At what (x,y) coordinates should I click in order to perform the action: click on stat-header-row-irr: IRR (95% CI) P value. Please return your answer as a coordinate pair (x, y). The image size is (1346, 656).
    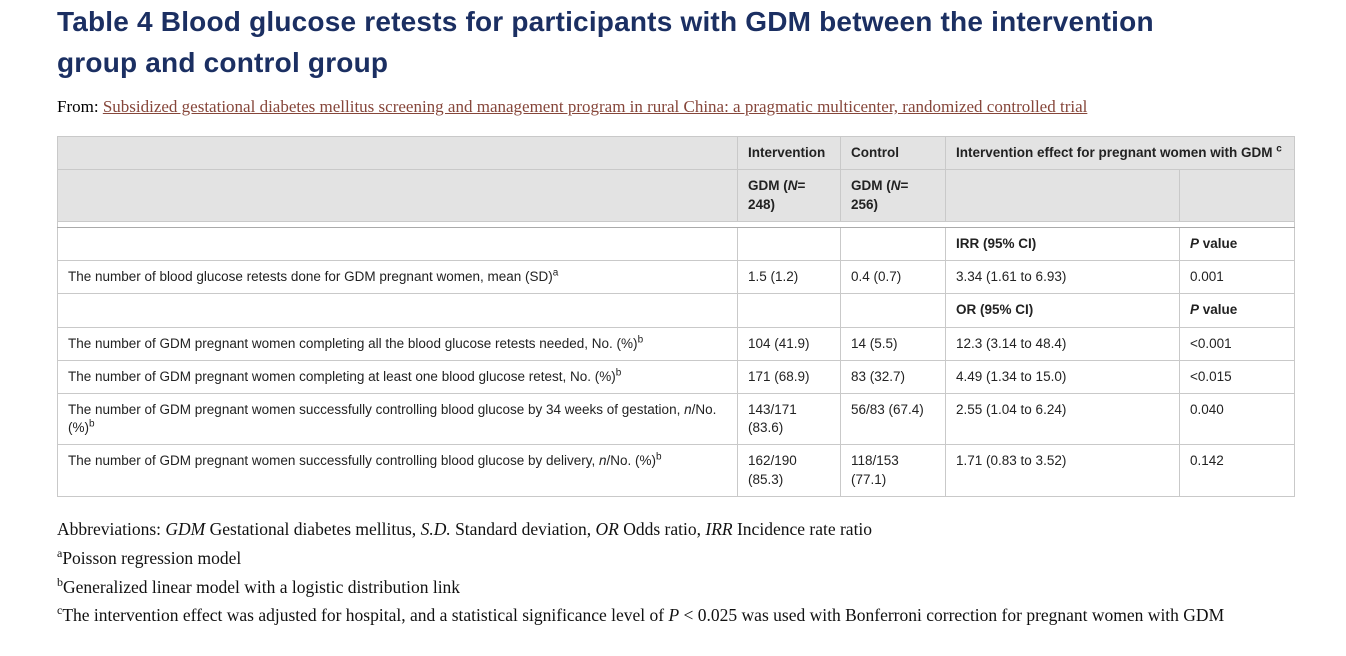
    Looking at the image, I should click on (676, 244).